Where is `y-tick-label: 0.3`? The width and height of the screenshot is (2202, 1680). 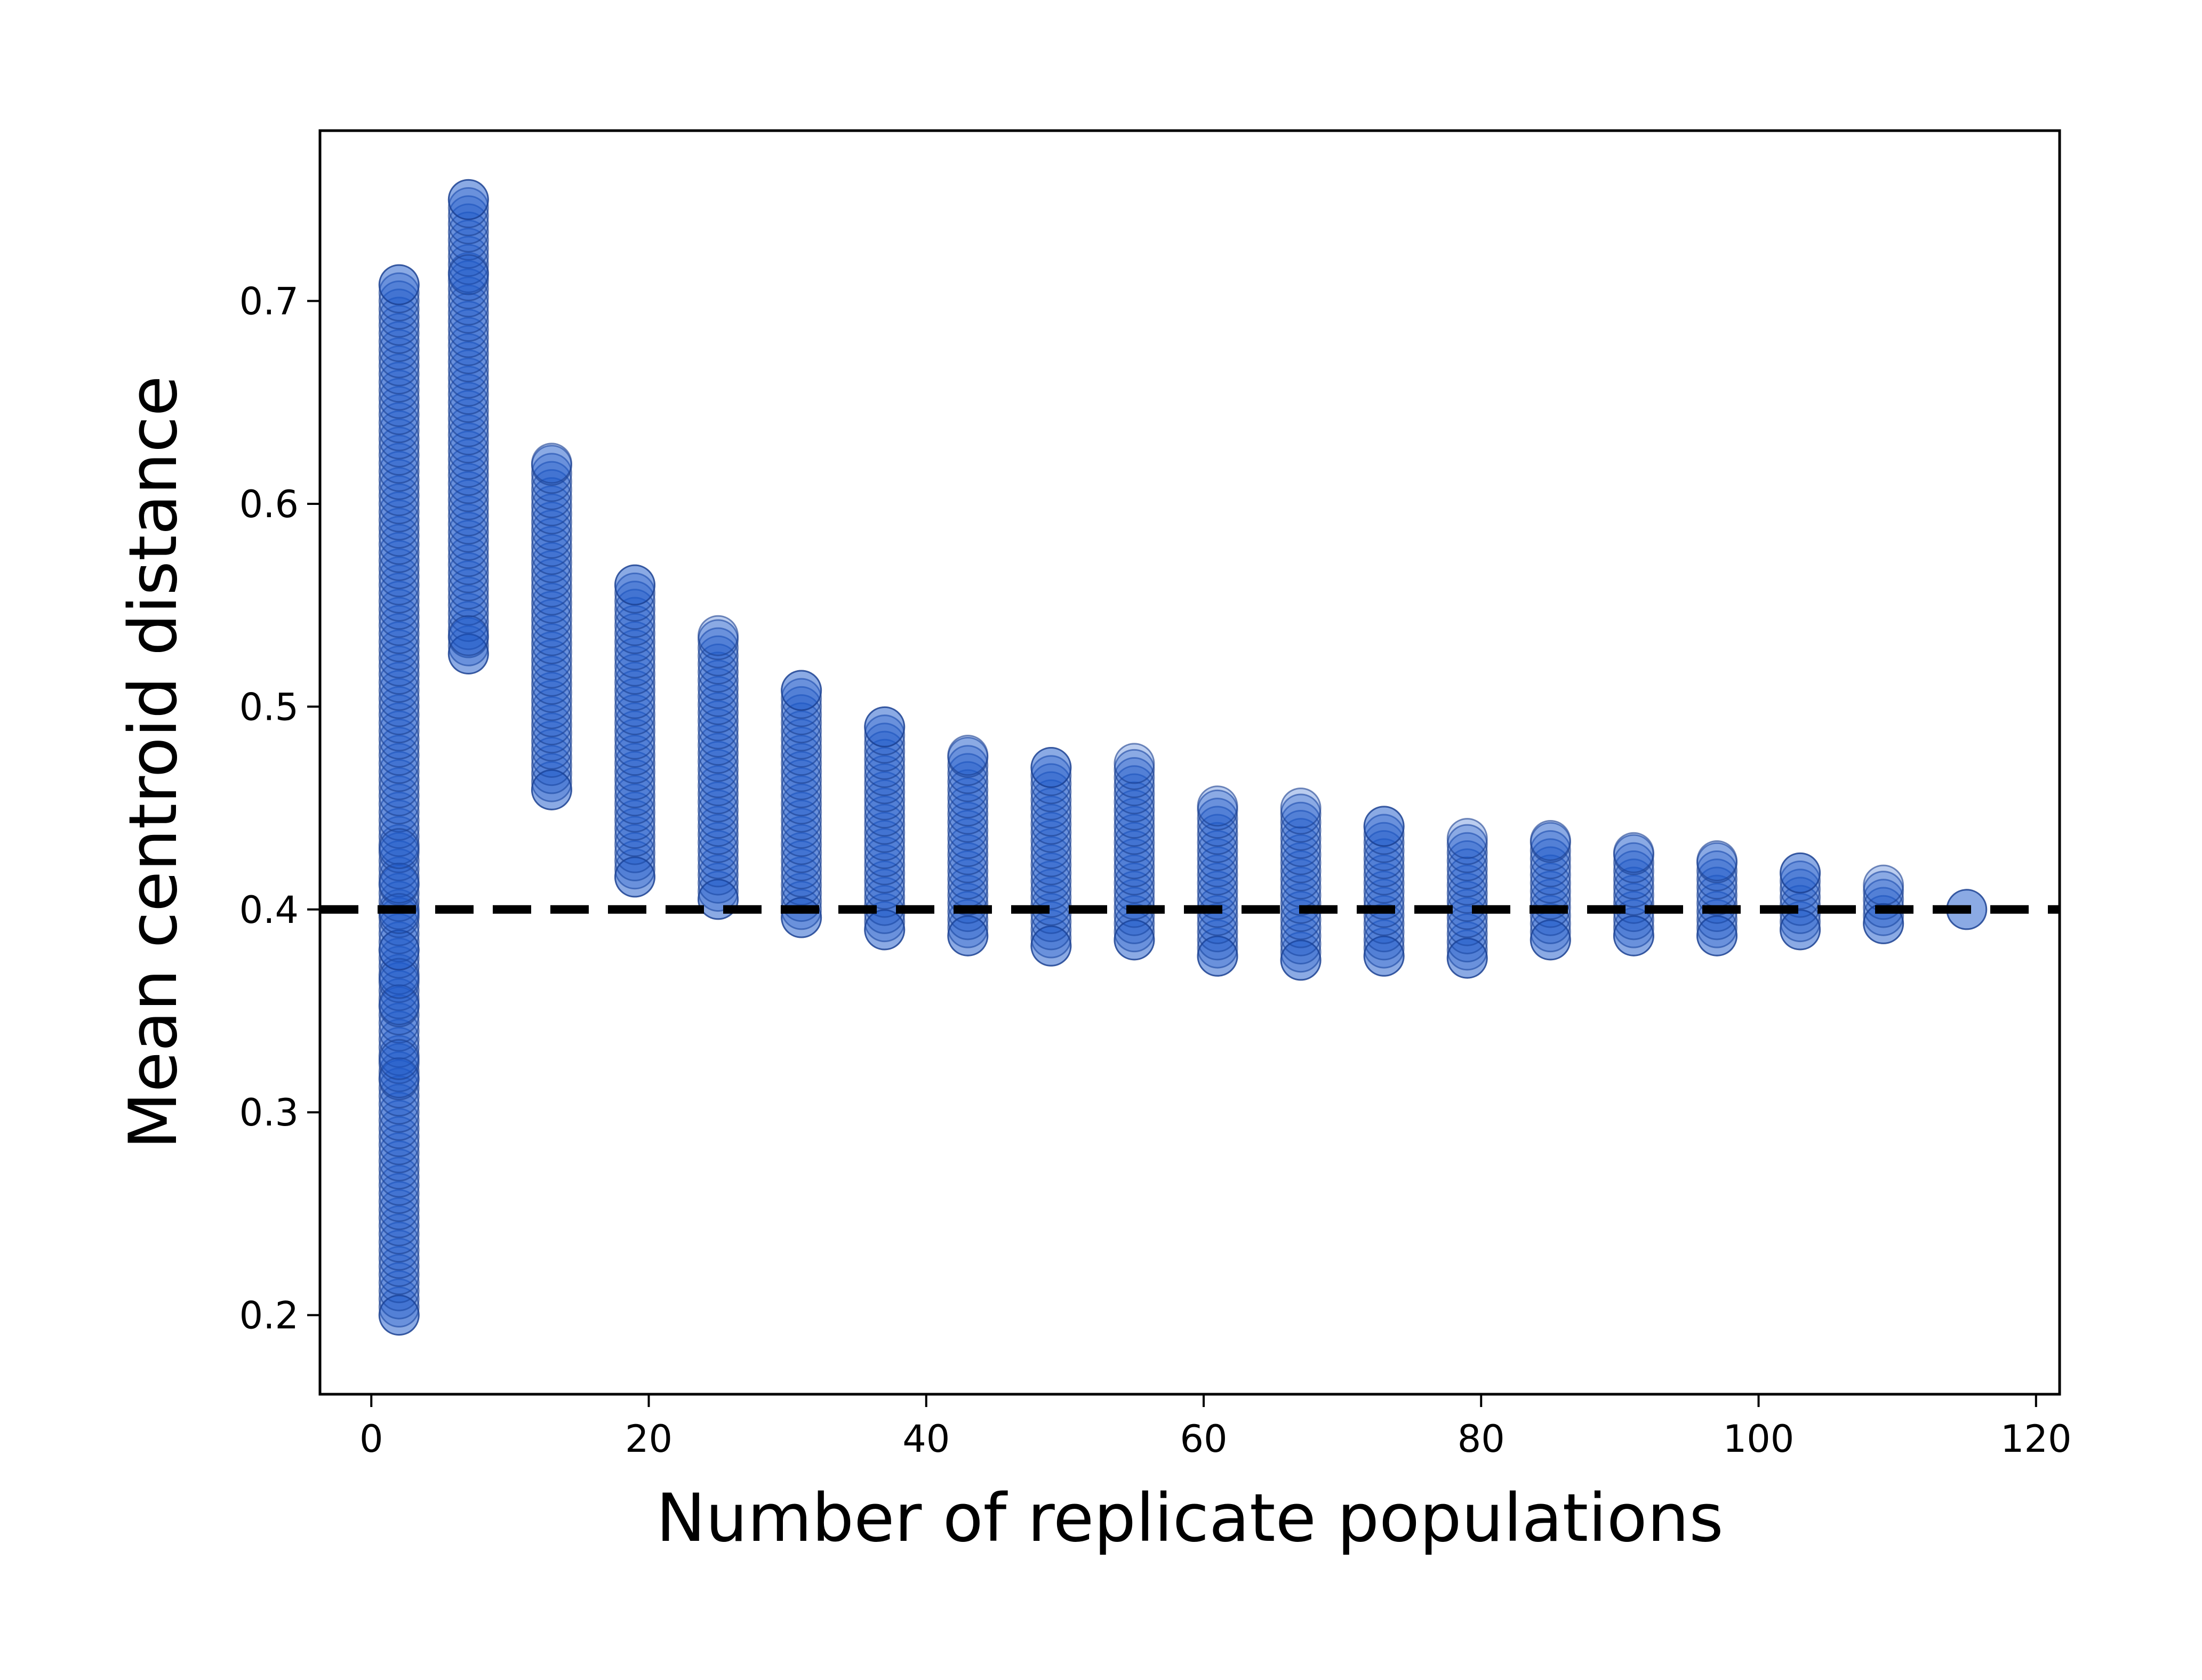
y-tick-label: 0.3 is located at coordinates (269, 1113).